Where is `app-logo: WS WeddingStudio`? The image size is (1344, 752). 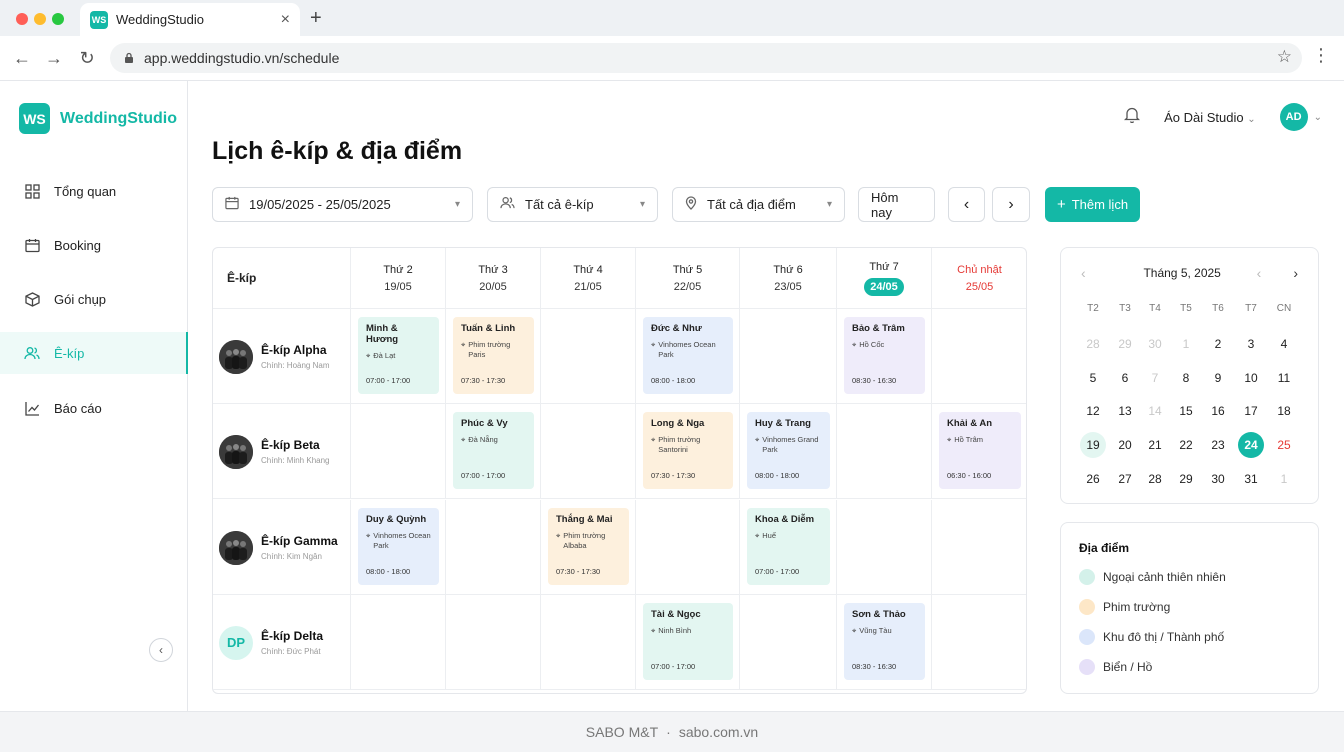
app-logo: WS WeddingStudio is located at coordinates (98, 118).